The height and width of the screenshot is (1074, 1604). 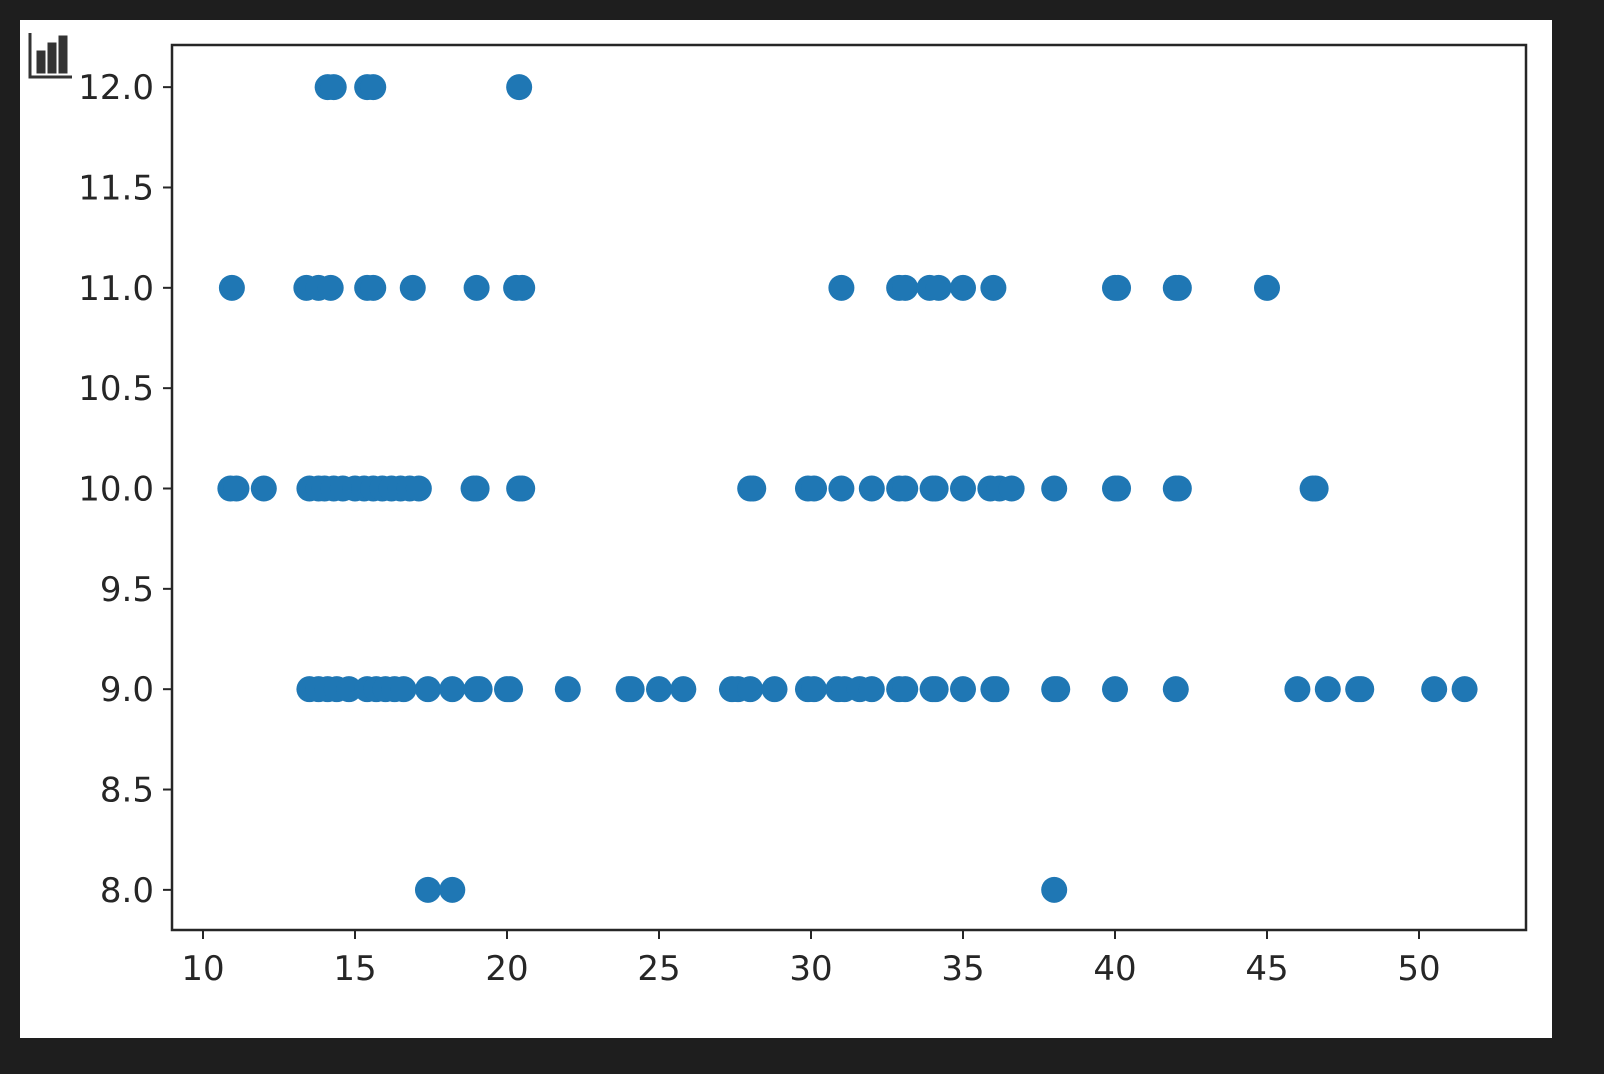 I want to click on y-tick-label: 9.0, so click(x=127, y=690).